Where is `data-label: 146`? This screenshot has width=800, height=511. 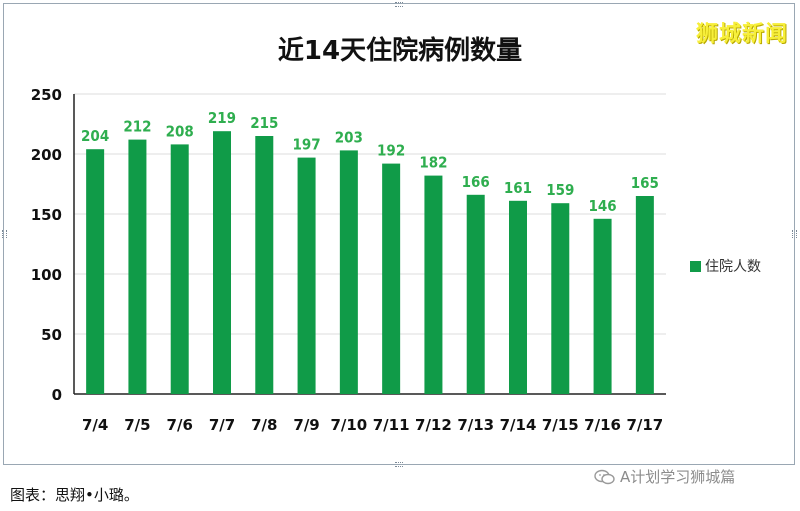
data-label: 146 is located at coordinates (602, 206).